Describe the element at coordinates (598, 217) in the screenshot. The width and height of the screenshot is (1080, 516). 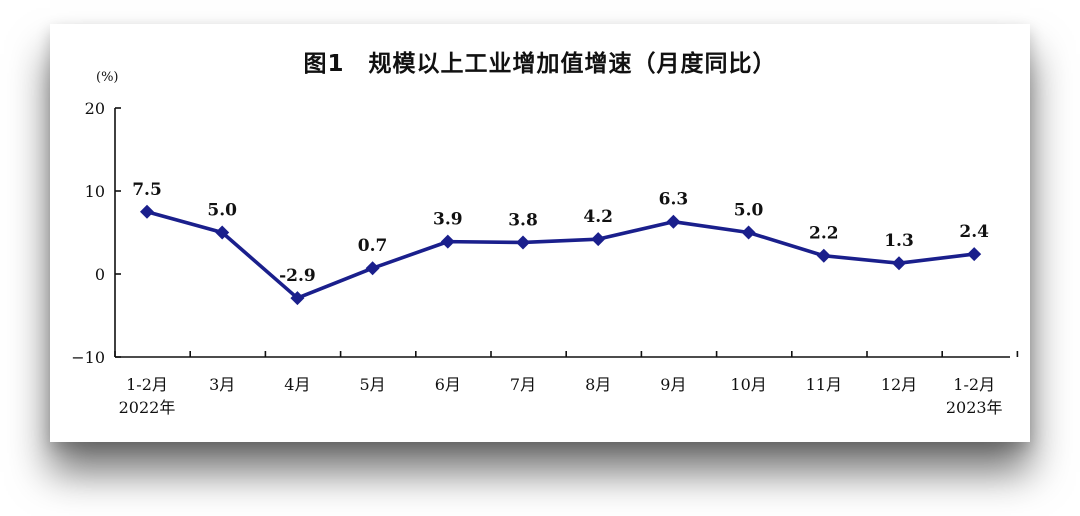
I see `data-label: 4.2` at that location.